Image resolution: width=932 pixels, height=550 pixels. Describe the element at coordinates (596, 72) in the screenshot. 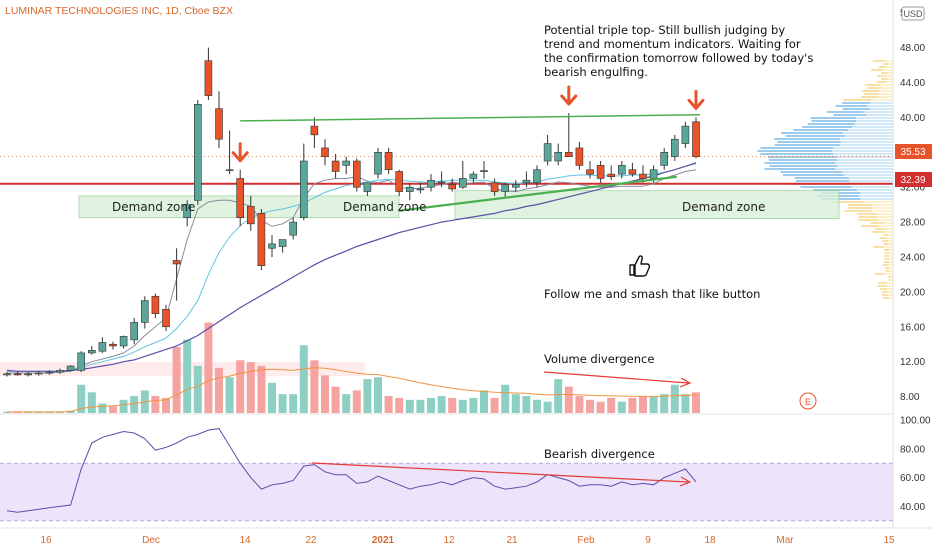

I see `triple-top-note-line-4: bearish engulfing.` at that location.